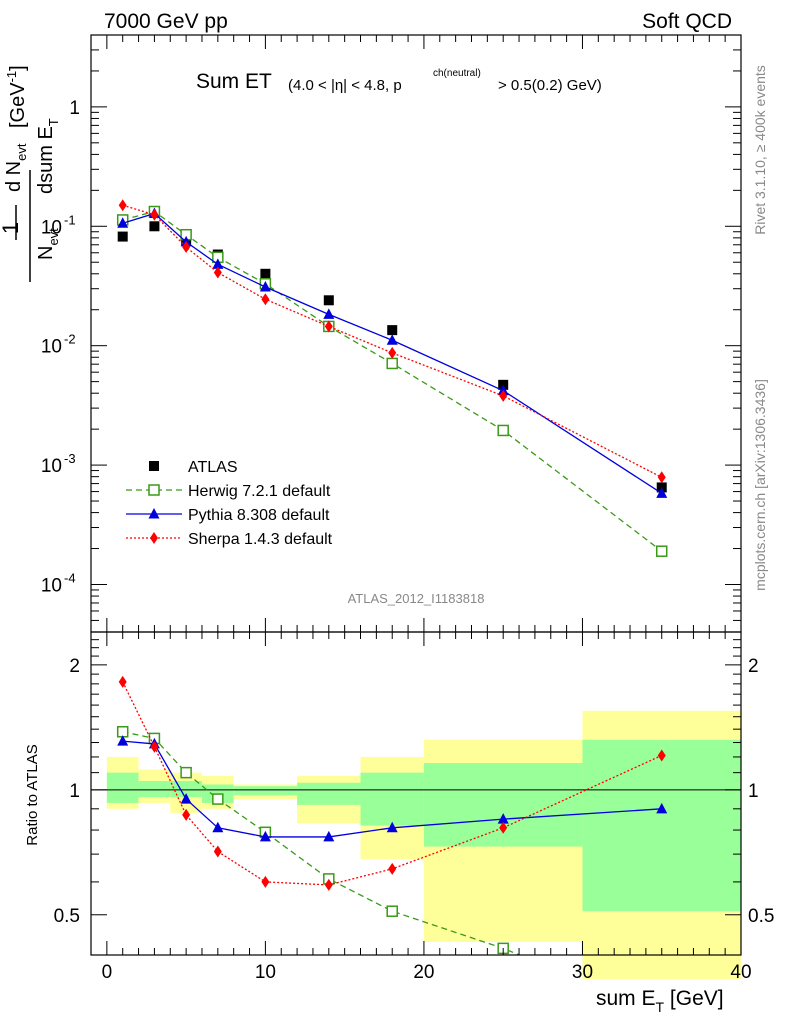  Describe the element at coordinates (74, 108) in the screenshot. I see `y-tick-label: 1` at that location.